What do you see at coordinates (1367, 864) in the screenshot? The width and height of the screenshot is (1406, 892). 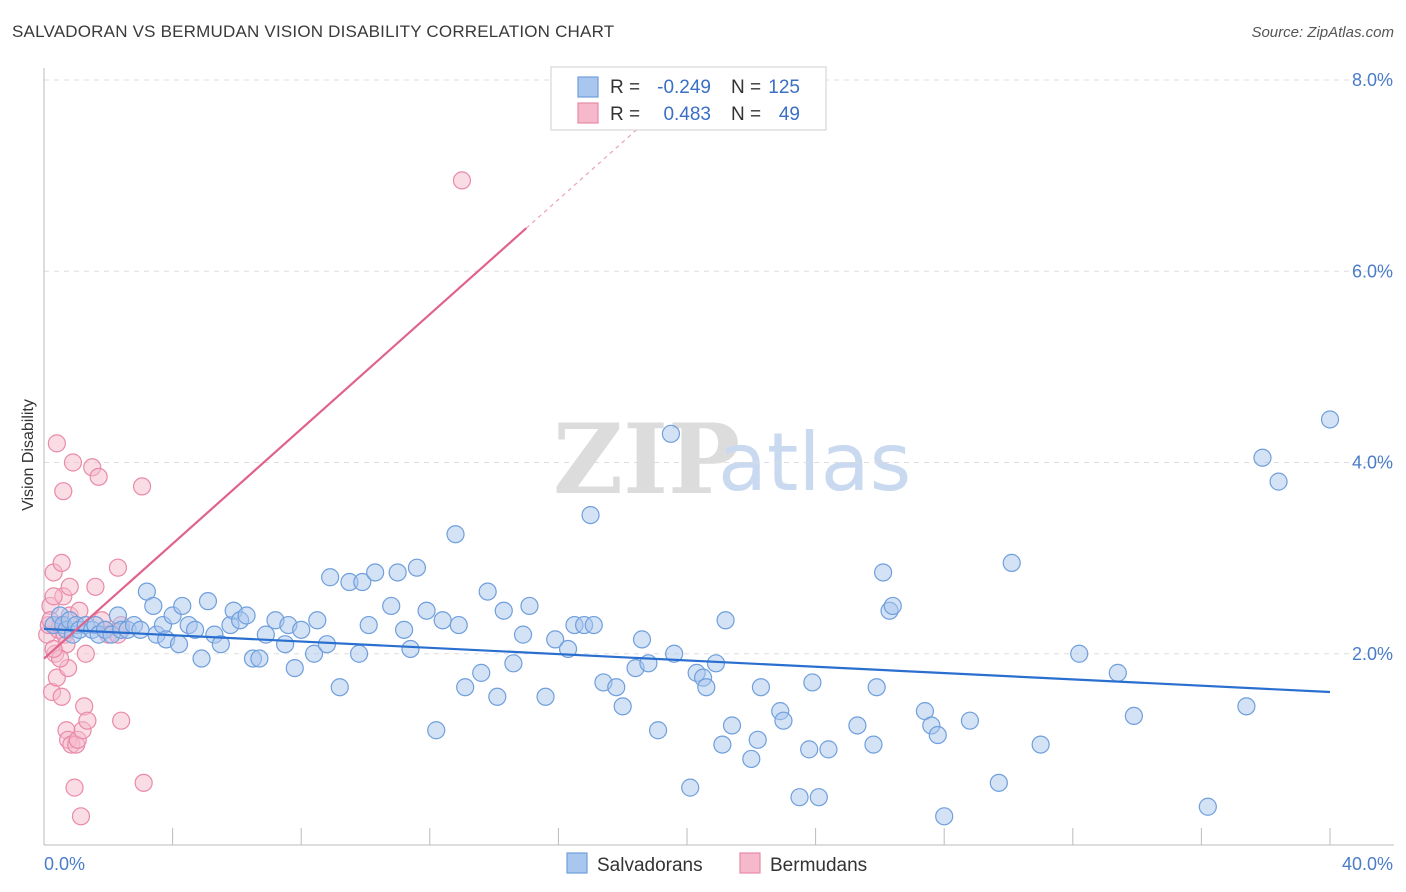 I see `x-tick-label-max: 40.0%` at bounding box center [1367, 864].